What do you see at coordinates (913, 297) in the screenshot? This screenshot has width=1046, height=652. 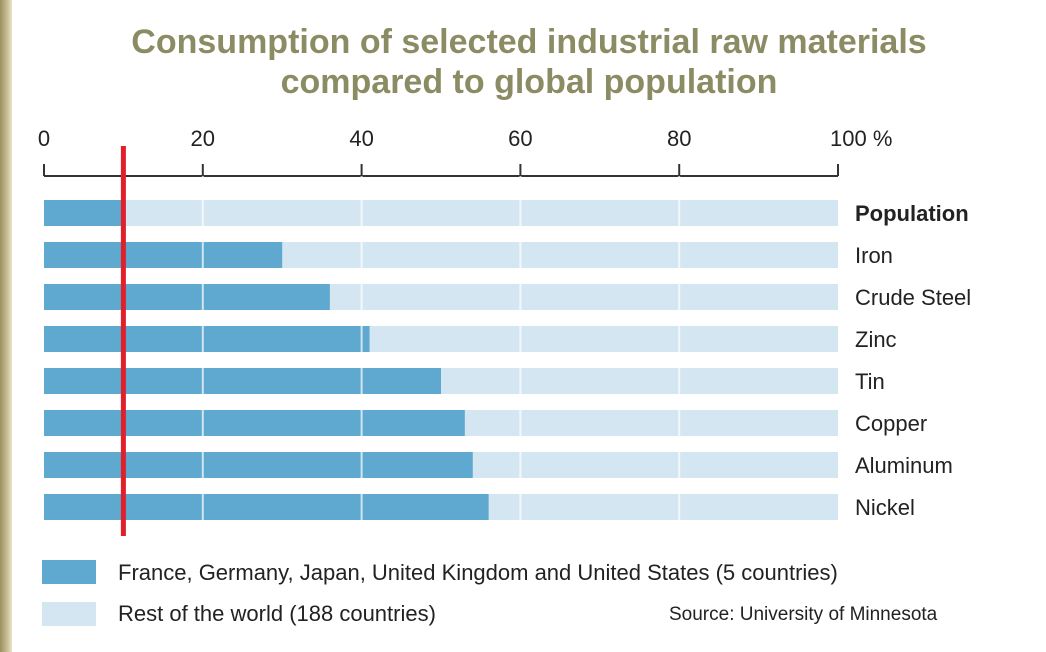 I see `category-label: Crude Steel` at bounding box center [913, 297].